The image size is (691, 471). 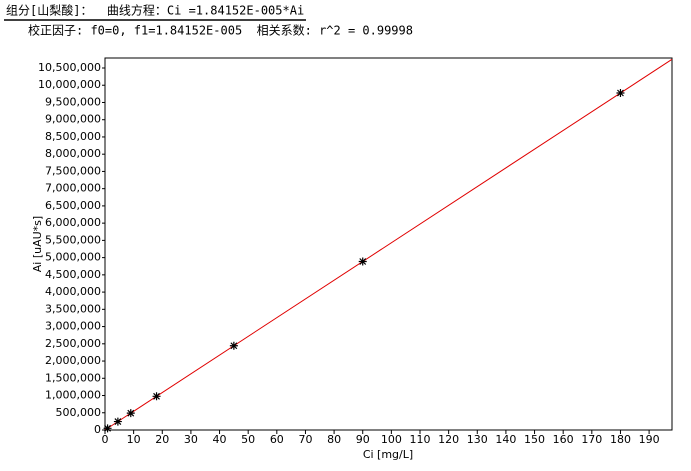 I want to click on y-tick-label: 8,500,000, so click(x=73, y=136).